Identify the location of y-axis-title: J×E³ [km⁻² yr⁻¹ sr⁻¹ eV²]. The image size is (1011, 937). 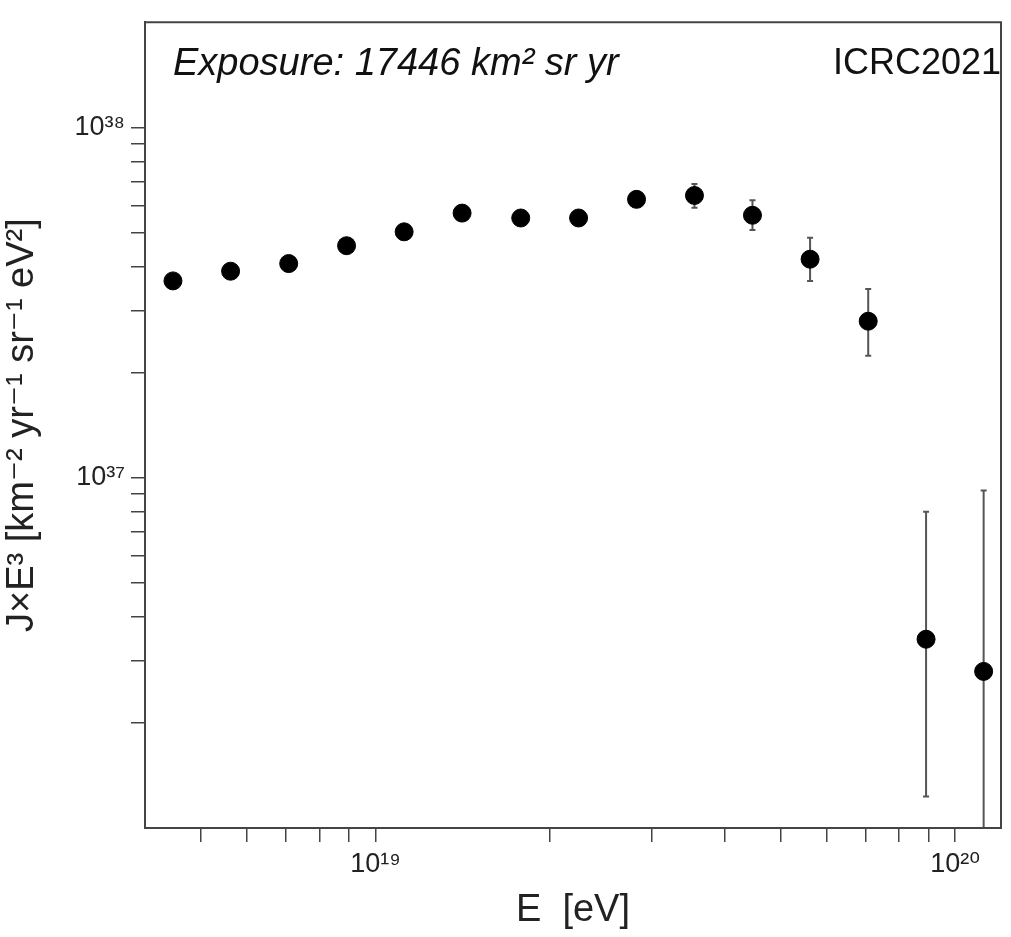
(21, 425).